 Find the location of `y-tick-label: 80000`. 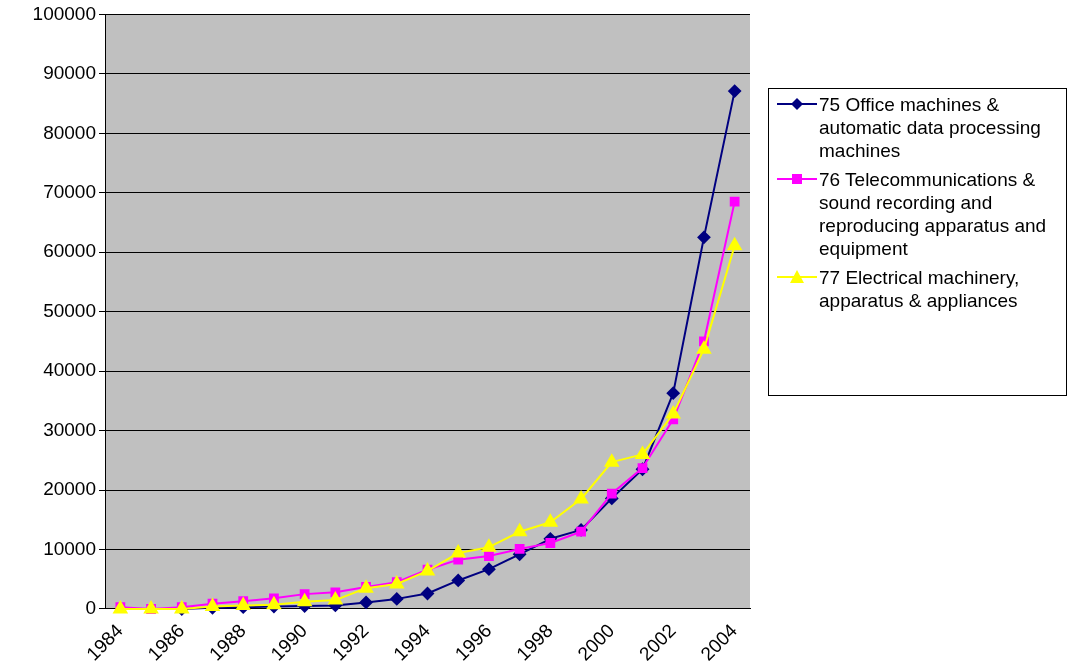

y-tick-label: 80000 is located at coordinates (69, 132).